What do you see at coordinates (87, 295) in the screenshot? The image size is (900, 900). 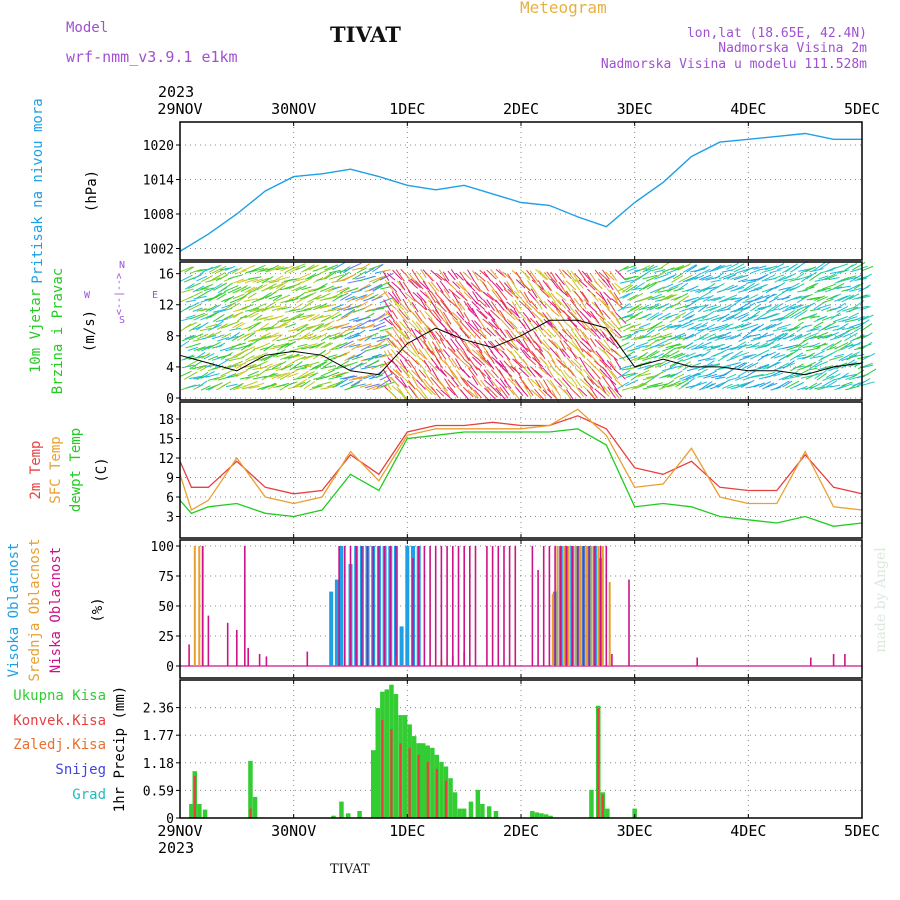 I see `compass-w: W` at bounding box center [87, 295].